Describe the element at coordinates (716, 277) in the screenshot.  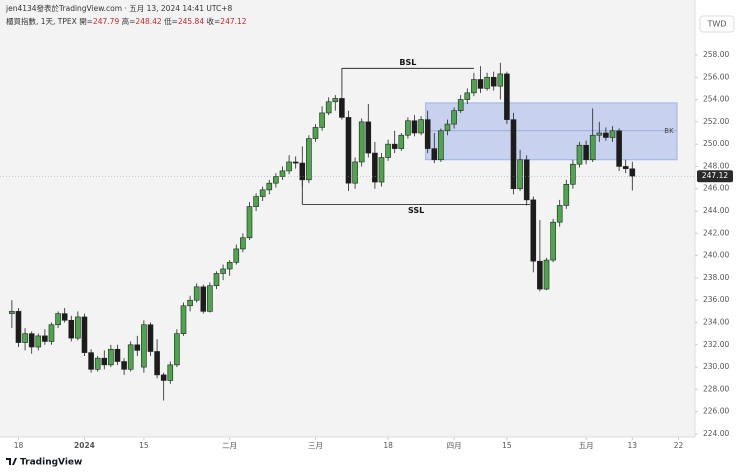
I see `y-tick-label: 238.00` at that location.